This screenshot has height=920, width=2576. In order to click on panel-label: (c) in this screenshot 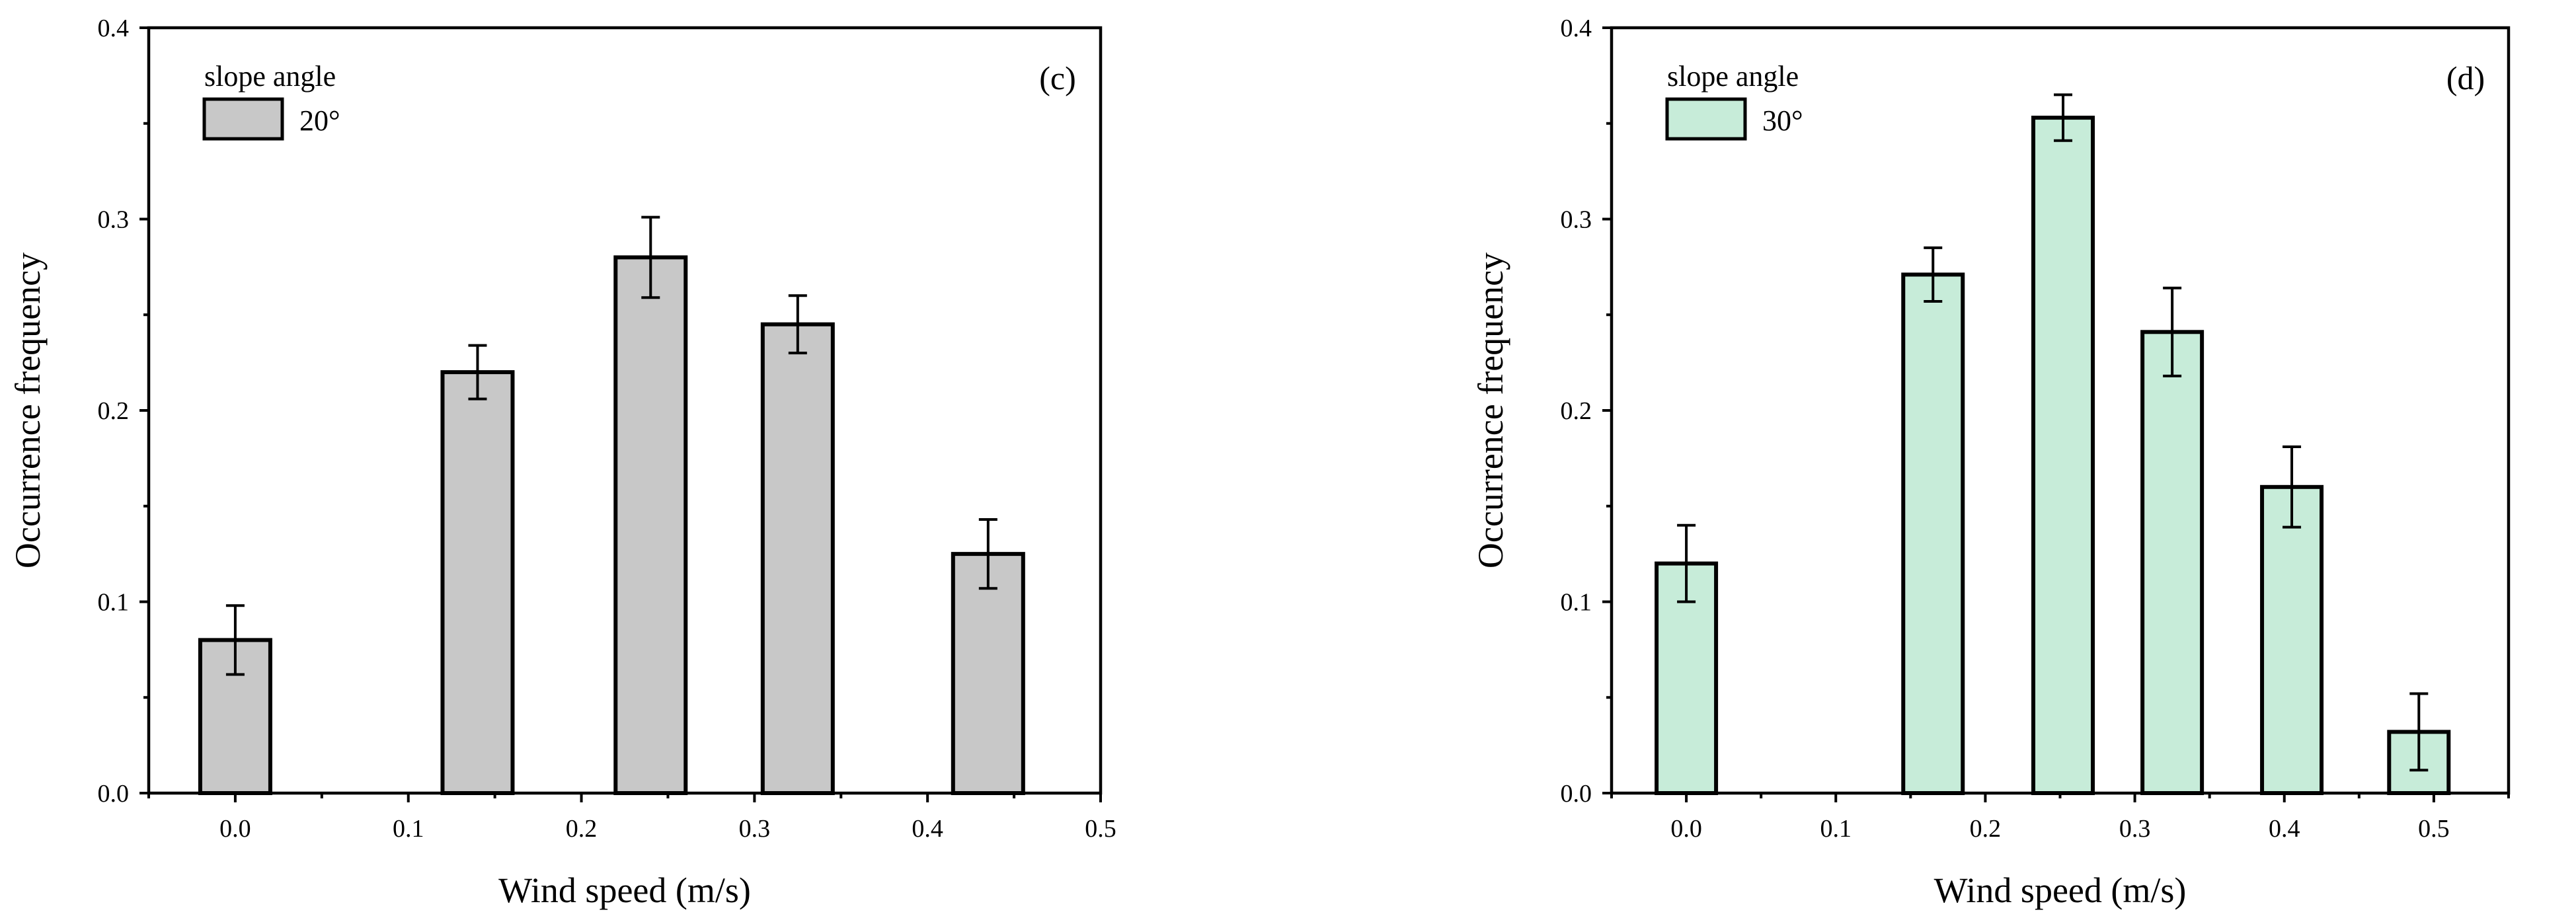, I will do `click(1057, 77)`.